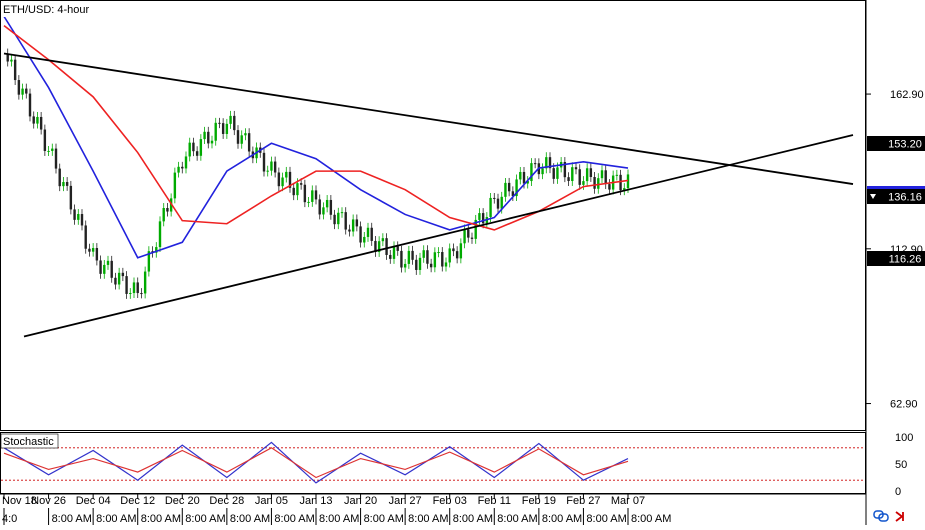 The width and height of the screenshot is (925, 530). Describe the element at coordinates (898, 492) in the screenshot. I see `stochastic-level-label: 0` at that location.